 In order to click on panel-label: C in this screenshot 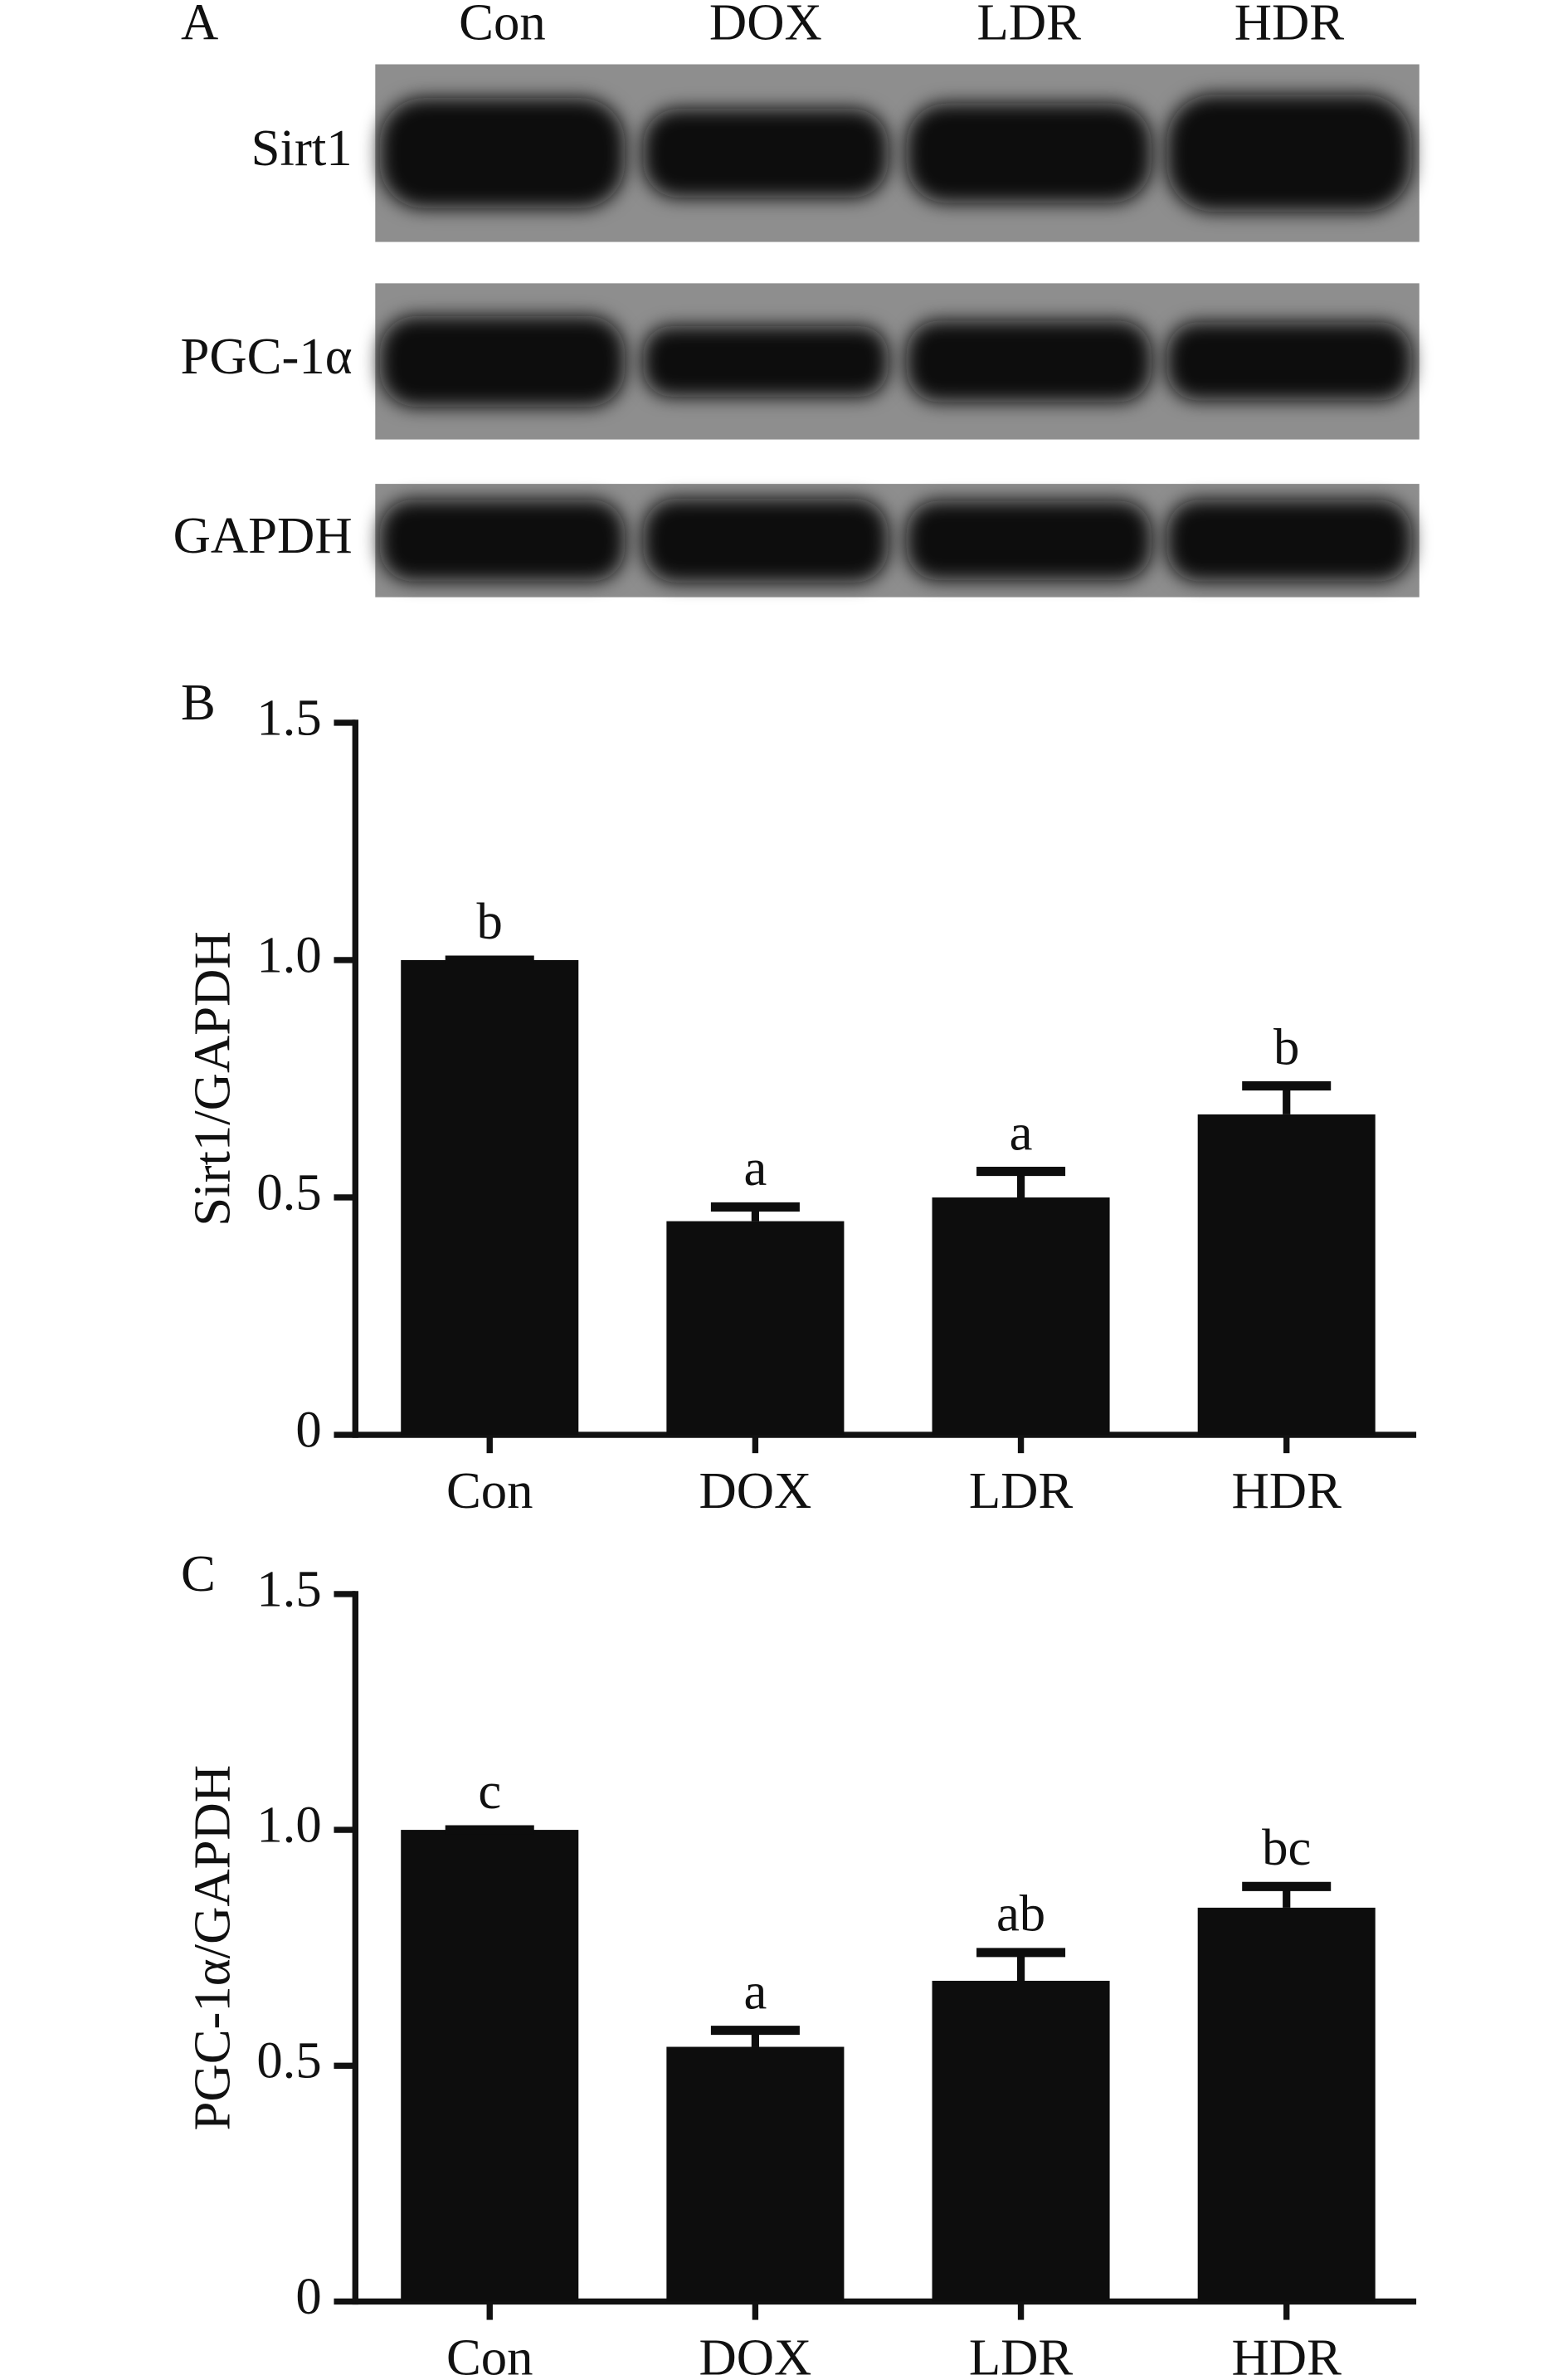, I will do `click(198, 1573)`.